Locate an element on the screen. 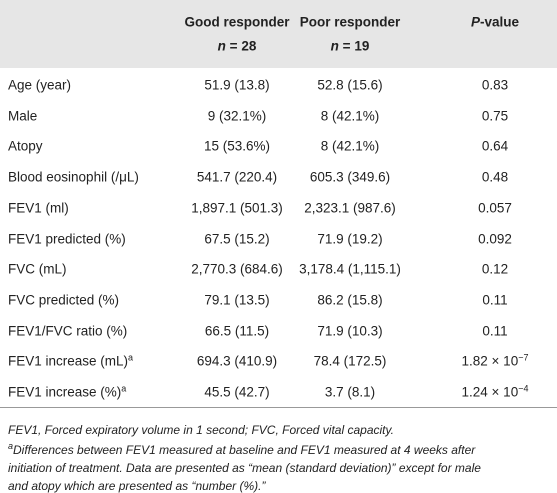  row-label: FVC predicted (%) is located at coordinates (63, 299).